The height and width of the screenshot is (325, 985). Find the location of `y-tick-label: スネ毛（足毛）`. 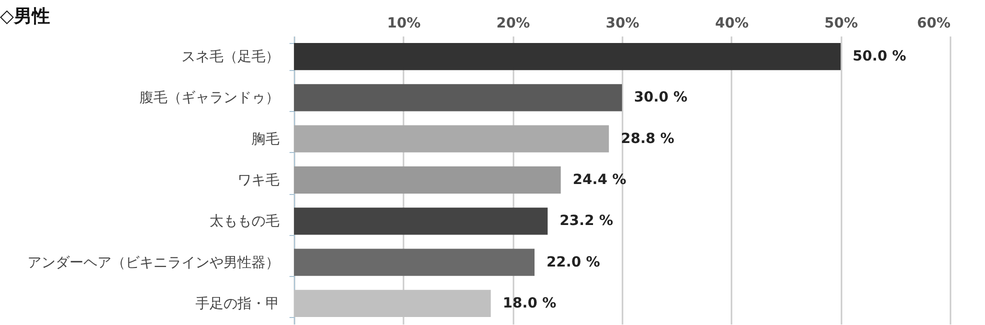

y-tick-label: スネ毛（足毛） is located at coordinates (231, 57).